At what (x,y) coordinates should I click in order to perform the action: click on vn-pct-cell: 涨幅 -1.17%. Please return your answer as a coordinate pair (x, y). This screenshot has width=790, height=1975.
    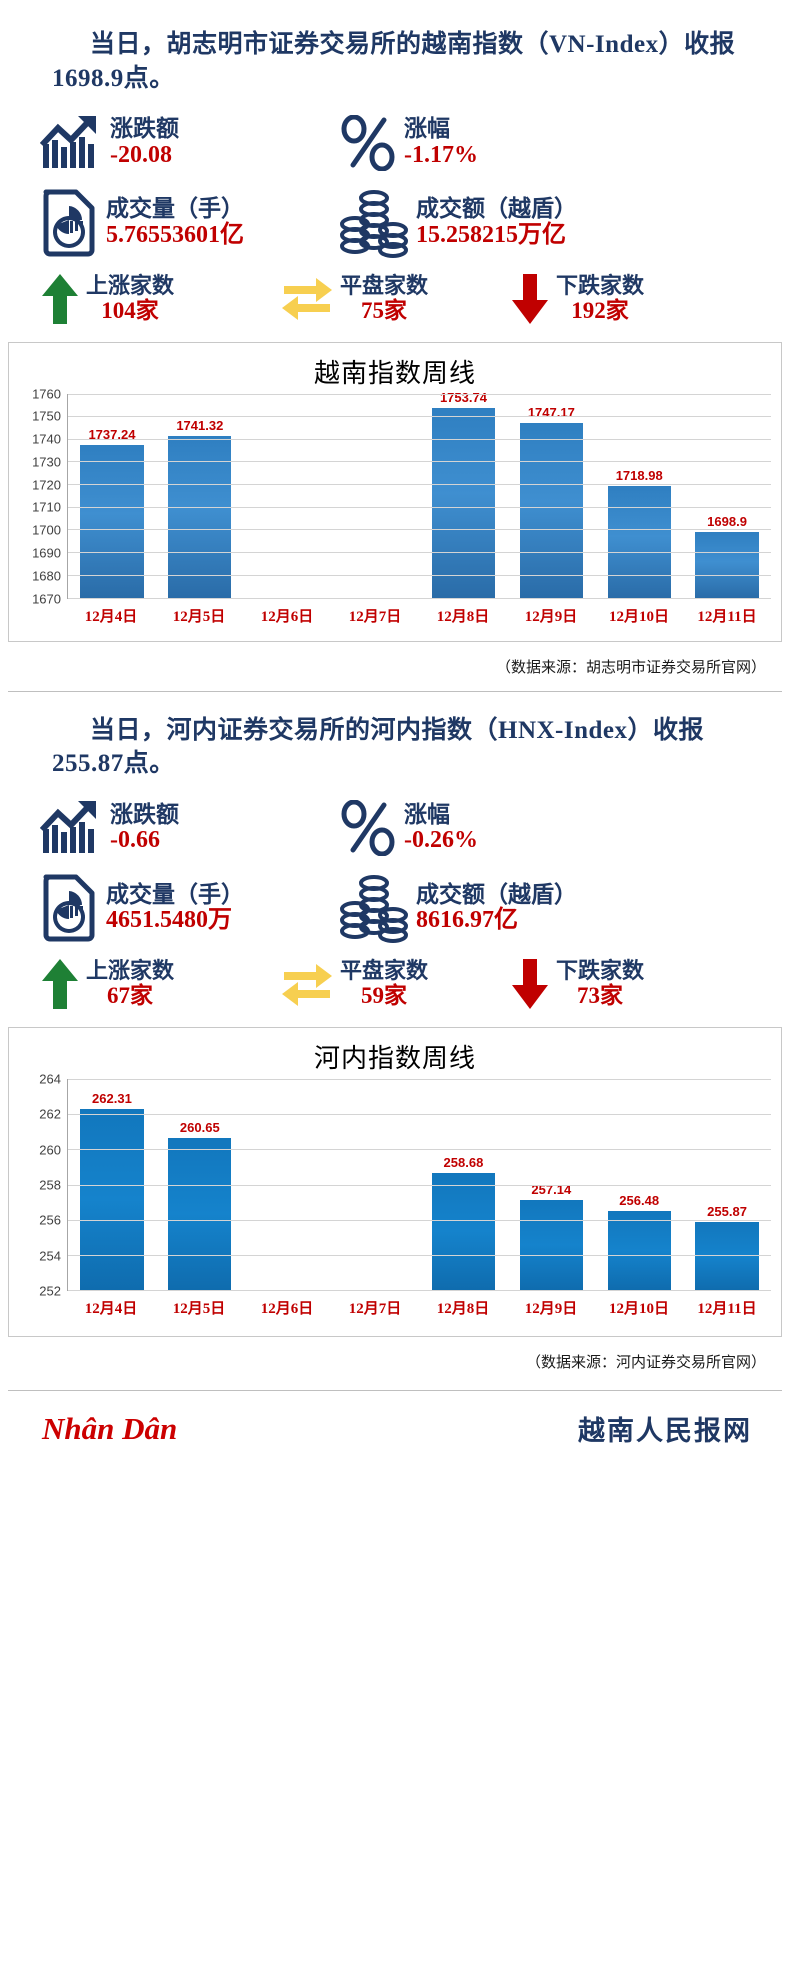
    Looking at the image, I should click on (409, 142).